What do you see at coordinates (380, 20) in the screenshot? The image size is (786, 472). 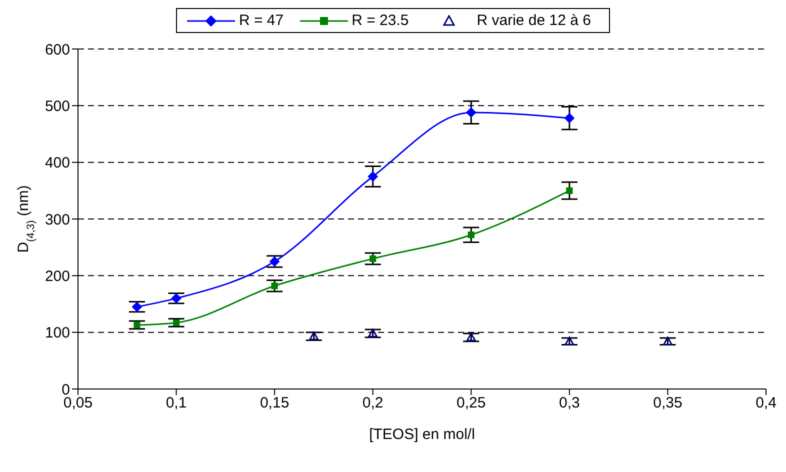 I see `legend-label: R = 23.5` at bounding box center [380, 20].